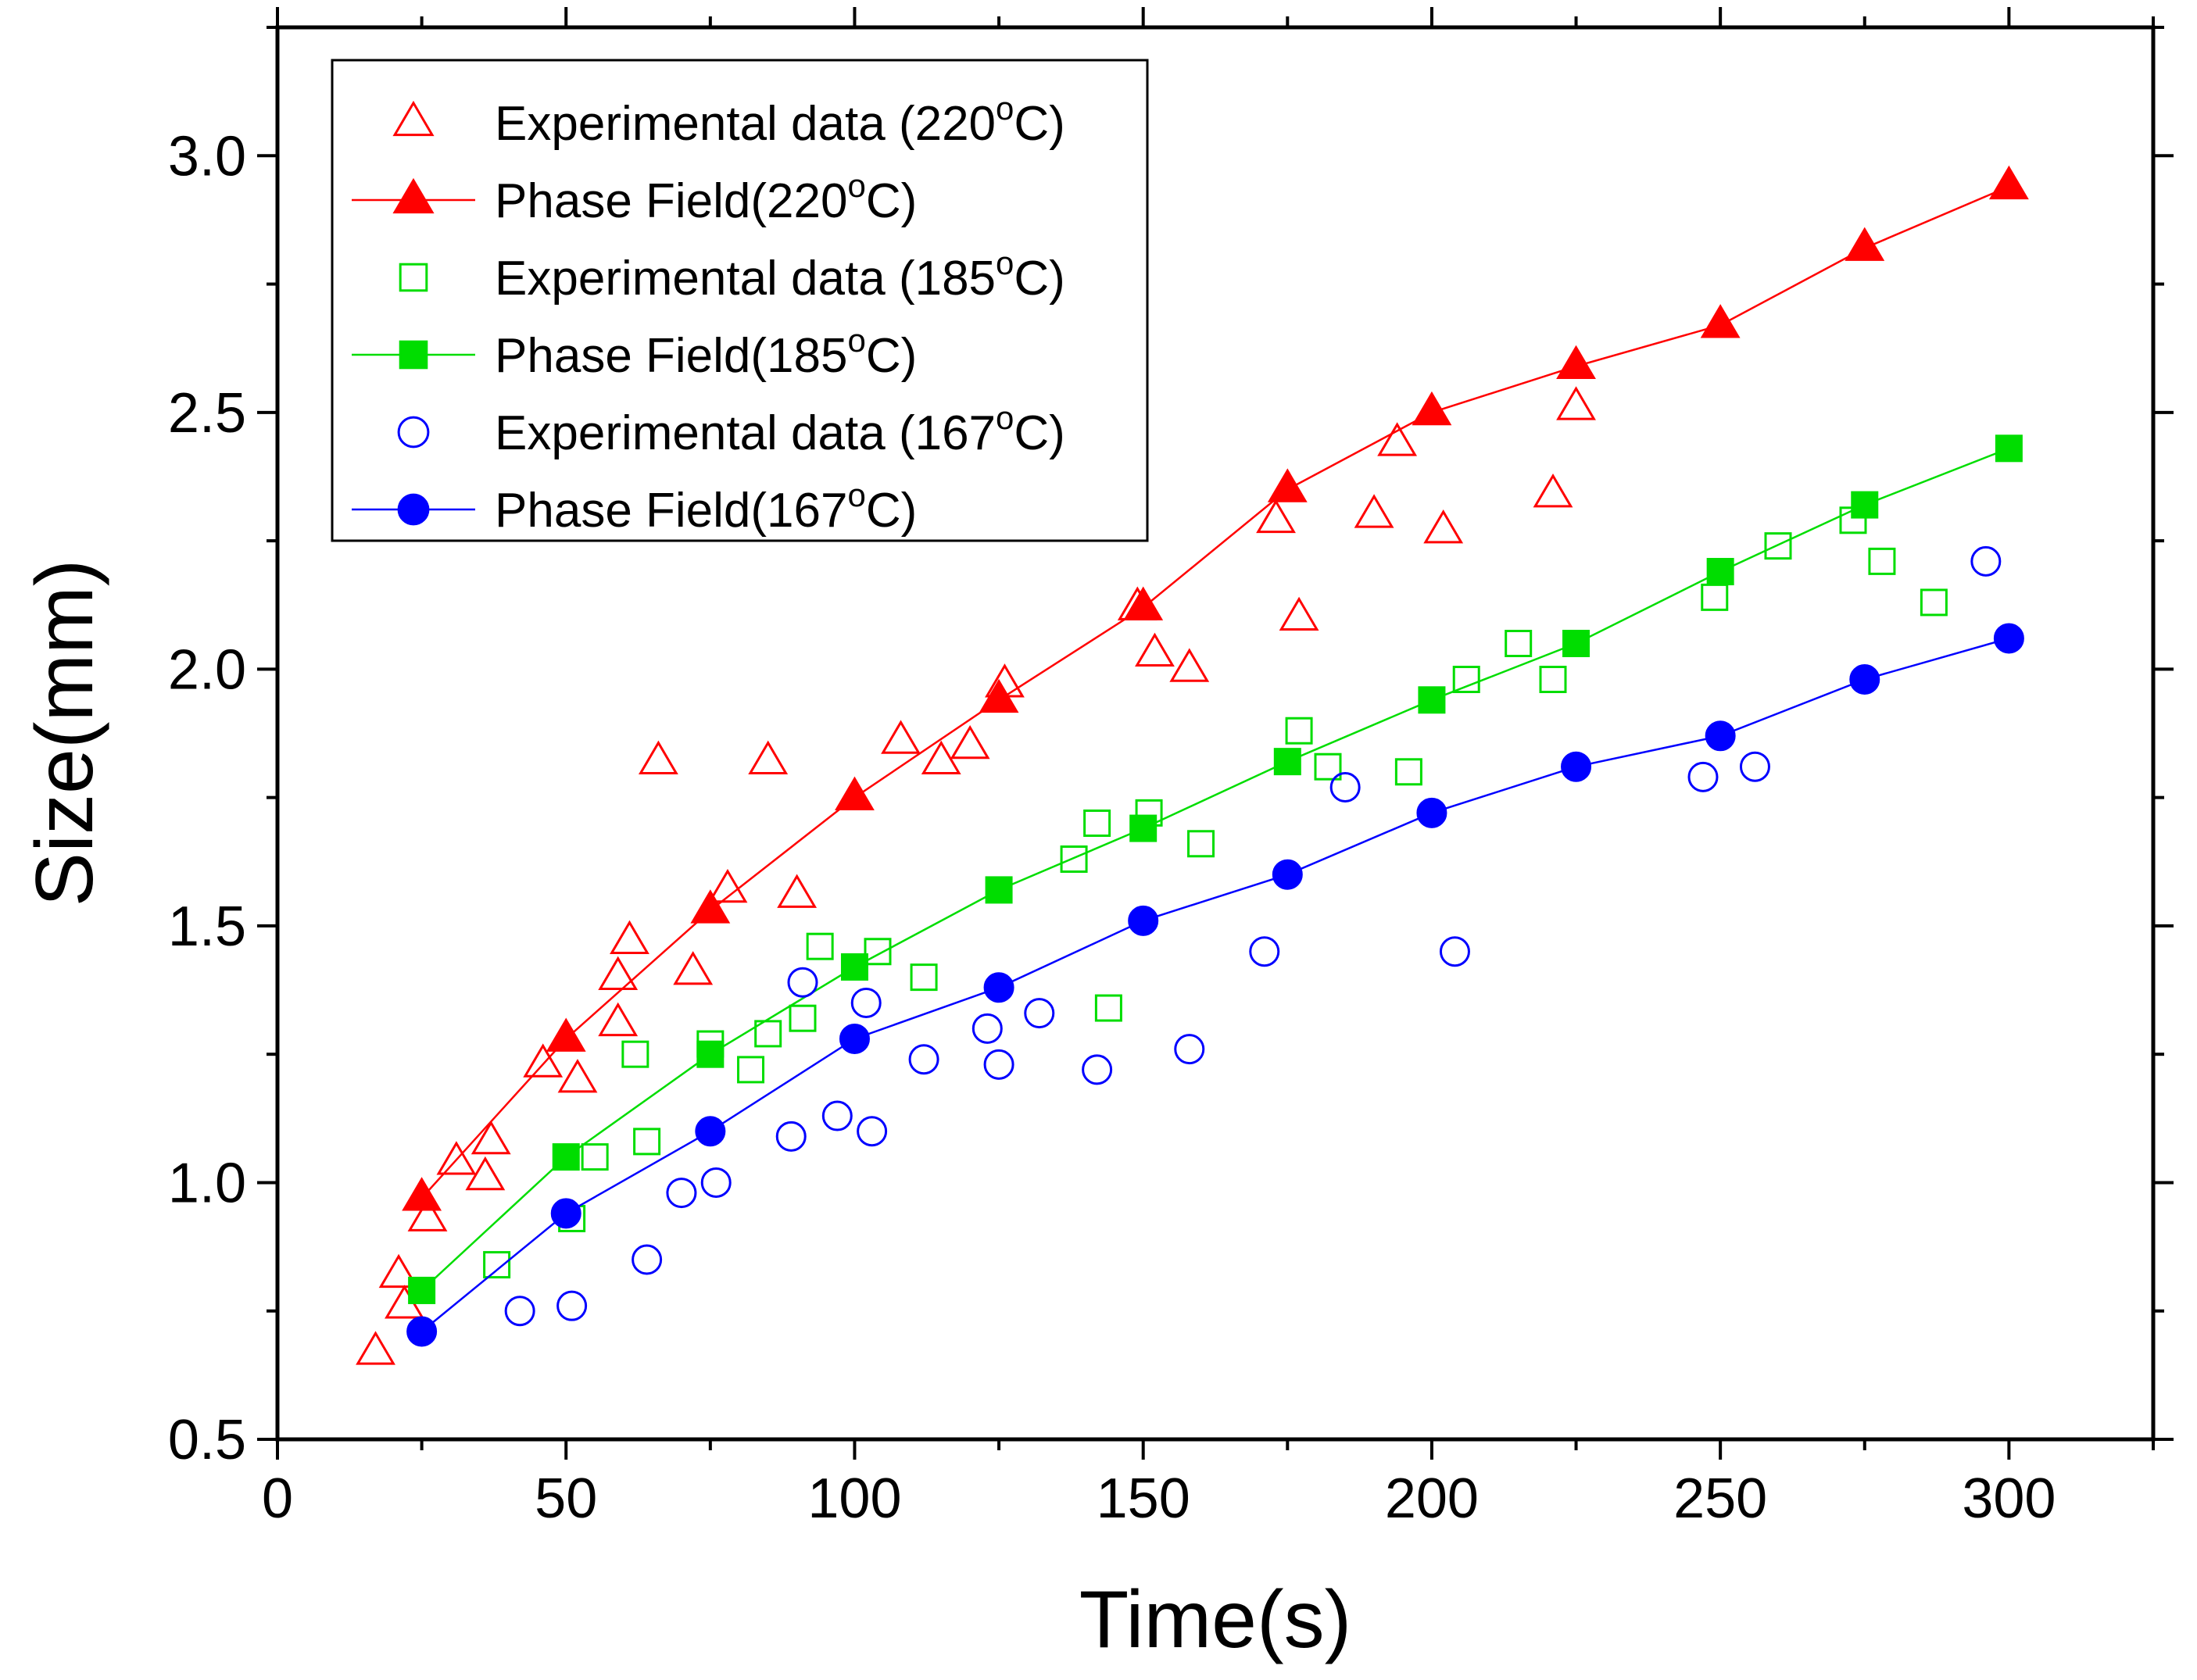  What do you see at coordinates (706, 507) in the screenshot?
I see `legend-label: Phase Field(167oC)` at bounding box center [706, 507].